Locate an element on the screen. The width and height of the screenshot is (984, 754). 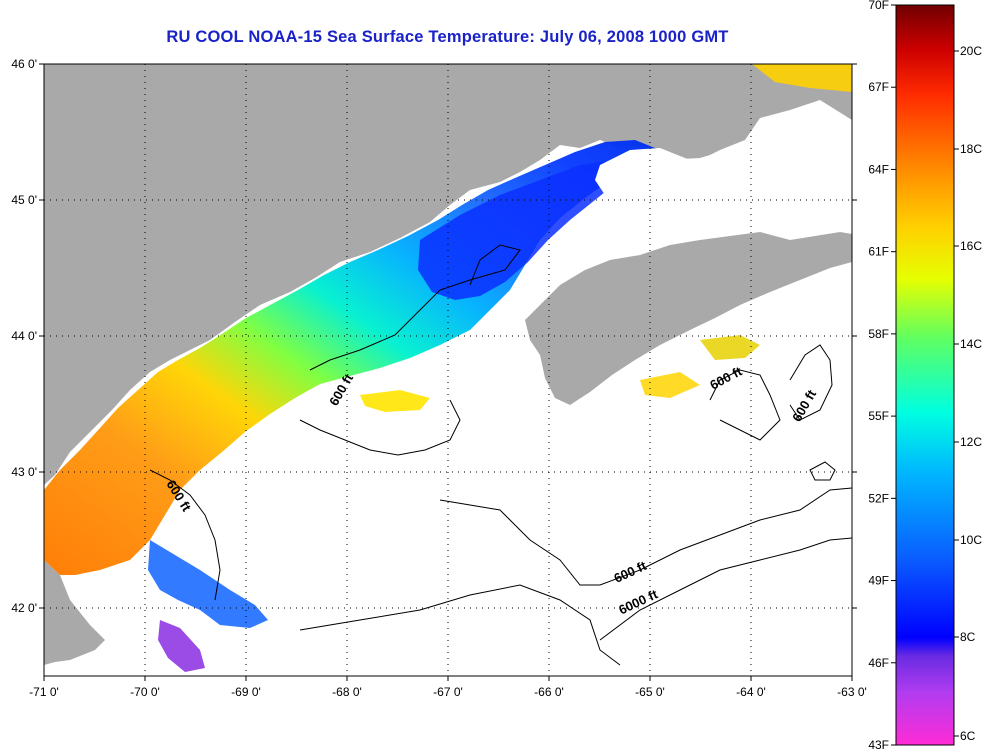
land-nova-scotia is located at coordinates (688, 318).